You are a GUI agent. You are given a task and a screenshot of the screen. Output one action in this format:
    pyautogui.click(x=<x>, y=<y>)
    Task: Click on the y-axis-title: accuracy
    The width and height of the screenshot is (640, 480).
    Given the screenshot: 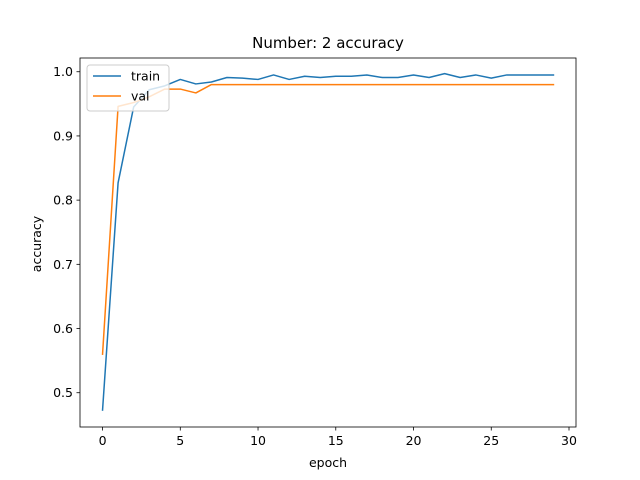 What is the action you would take?
    pyautogui.click(x=36, y=243)
    